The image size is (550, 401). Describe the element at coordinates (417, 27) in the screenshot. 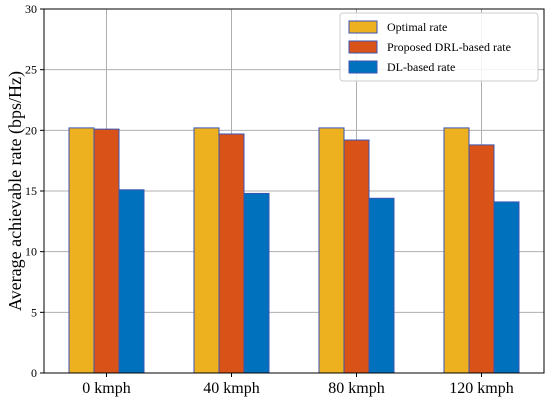

I see `legend-label: Optimal rate` at that location.